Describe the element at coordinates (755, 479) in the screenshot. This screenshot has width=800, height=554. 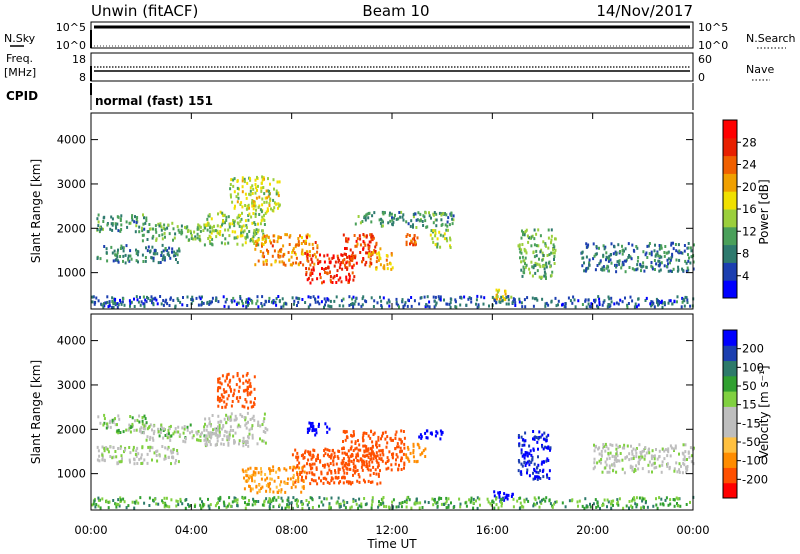
I see `velocity-colorbar-tick-label: -200` at that location.